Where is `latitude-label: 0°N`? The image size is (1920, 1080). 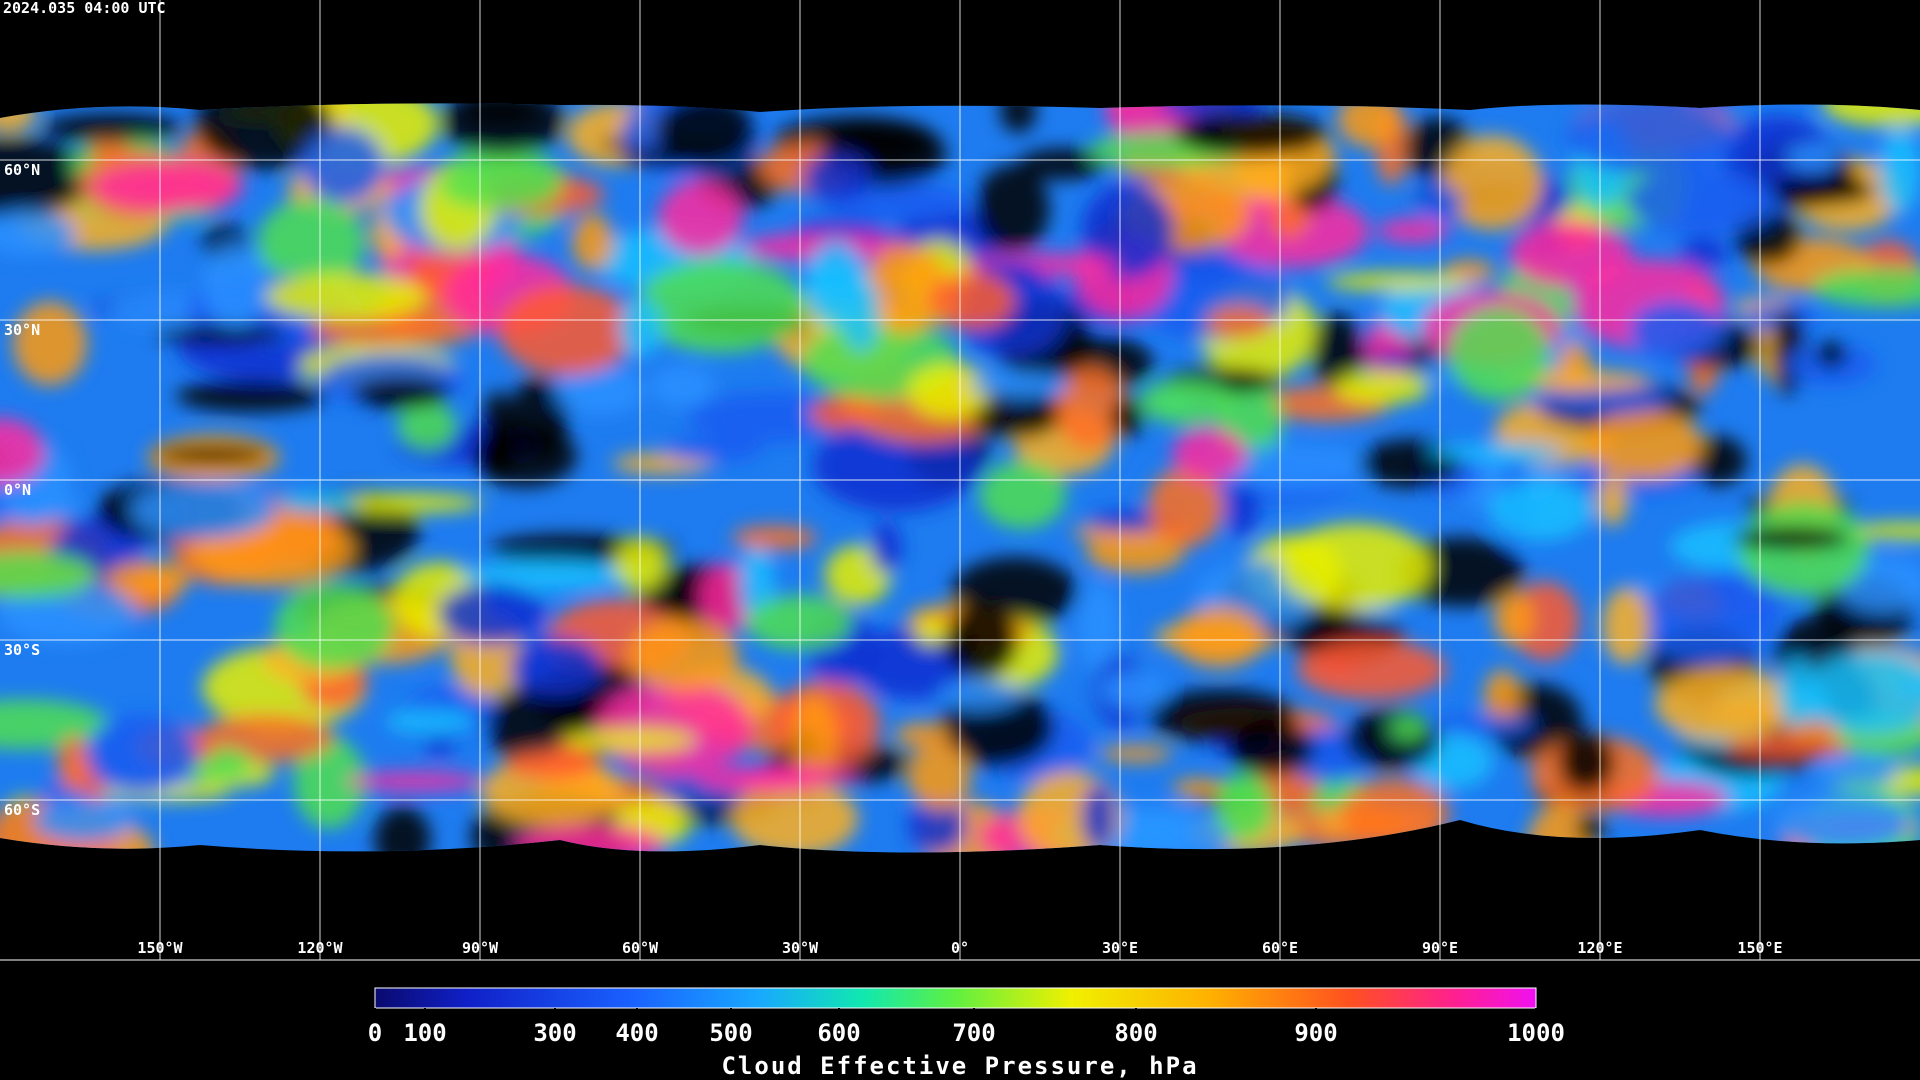
latitude-label: 0°N is located at coordinates (17, 490).